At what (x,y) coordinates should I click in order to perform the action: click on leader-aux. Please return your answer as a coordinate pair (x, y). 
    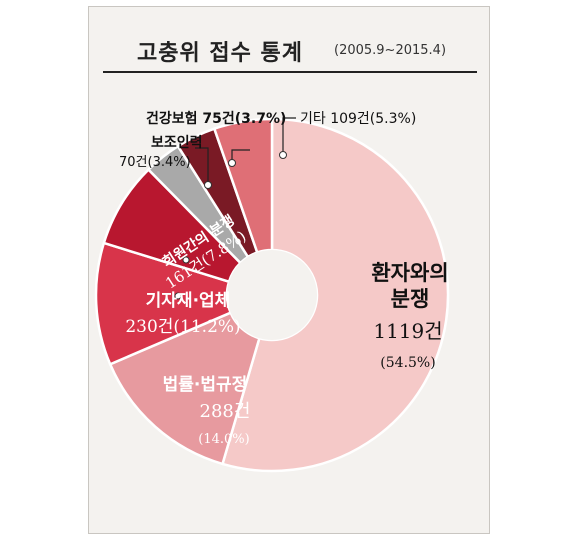
    Looking at the image, I should click on (202, 166).